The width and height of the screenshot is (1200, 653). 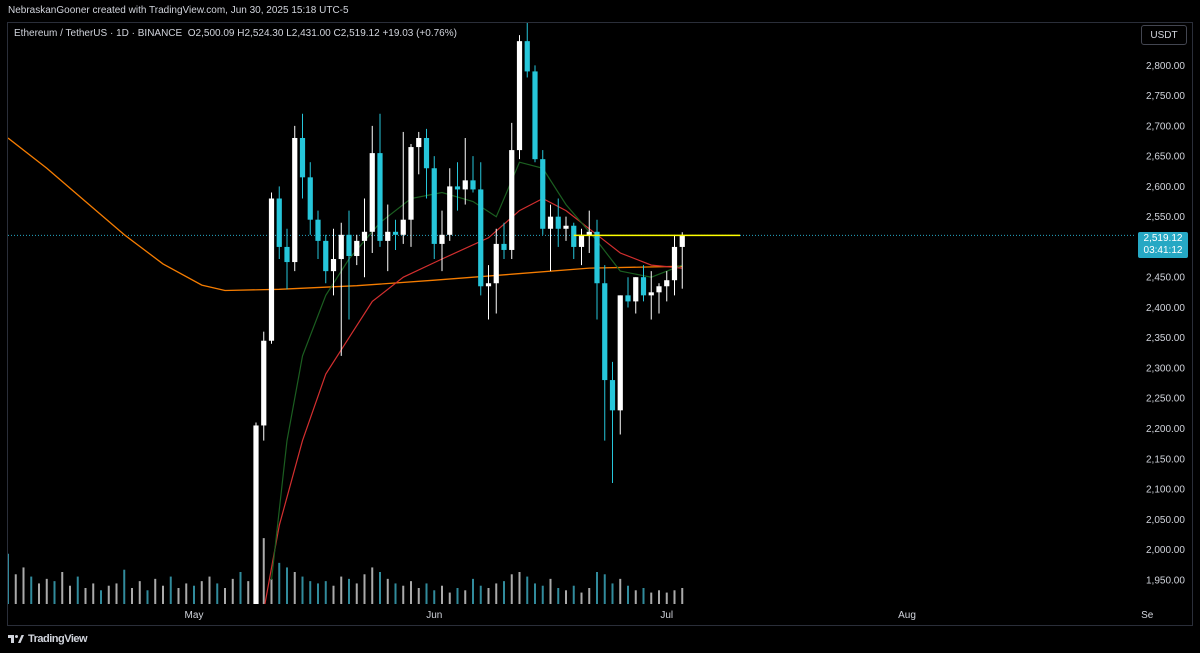 What do you see at coordinates (1165, 157) in the screenshot?
I see `price-tick-label: 2,650.00` at bounding box center [1165, 157].